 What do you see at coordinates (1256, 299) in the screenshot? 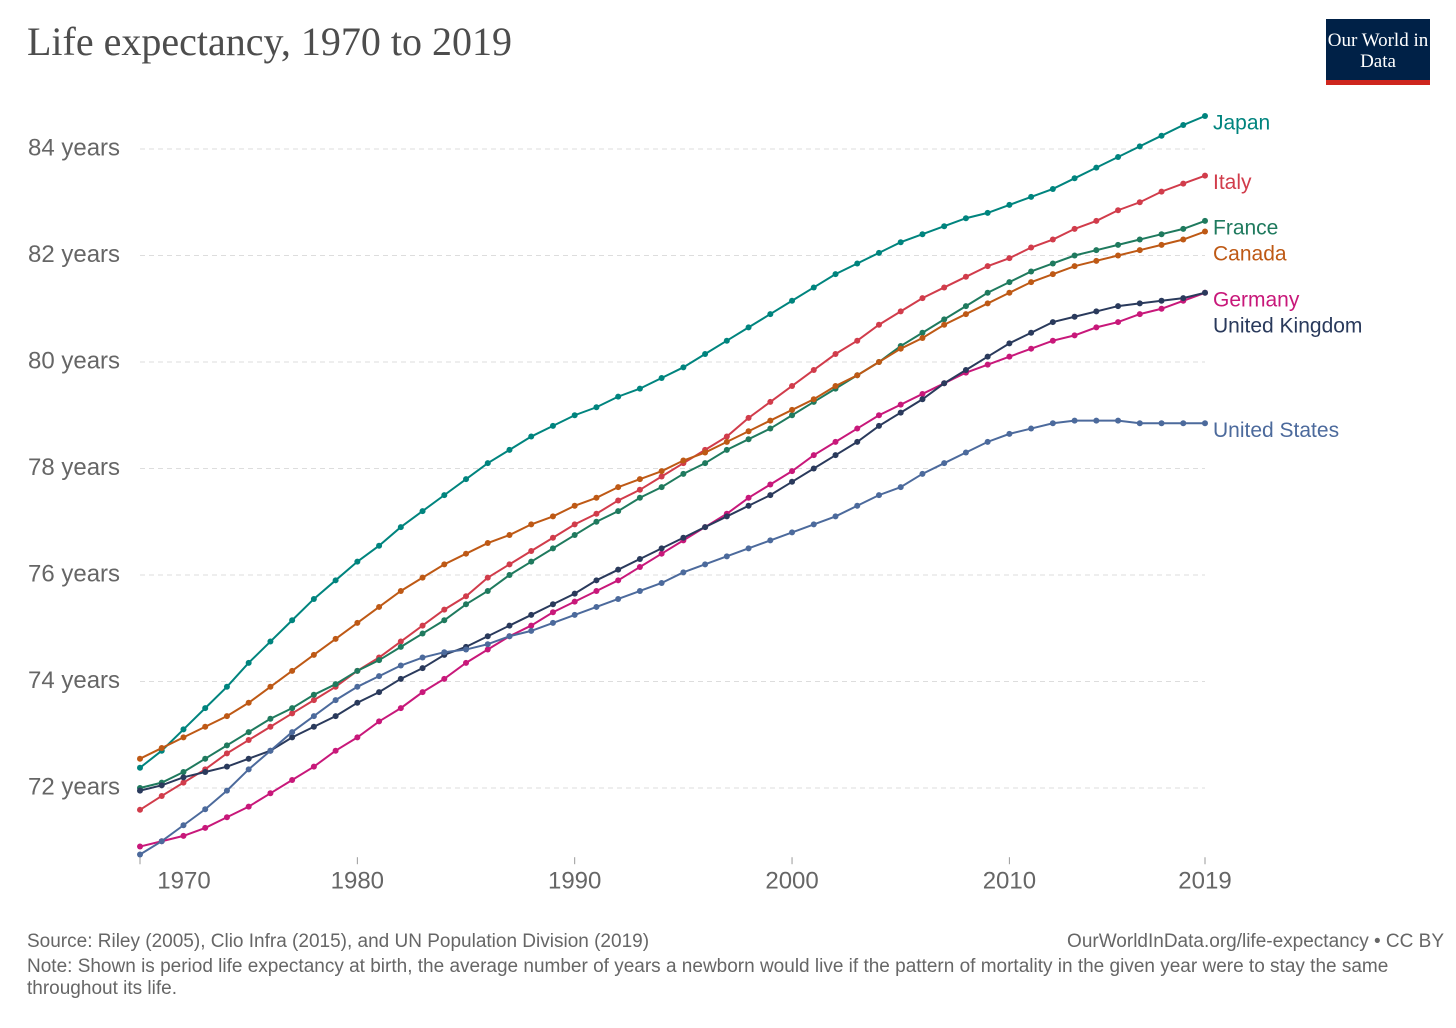
I see `legend-label: Germany` at bounding box center [1256, 299].